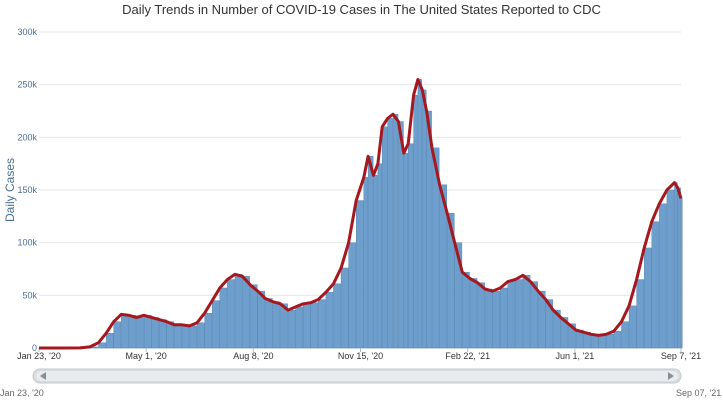 The width and height of the screenshot is (723, 400). What do you see at coordinates (27, 137) in the screenshot?
I see `y-tick-label: 200k` at bounding box center [27, 137].